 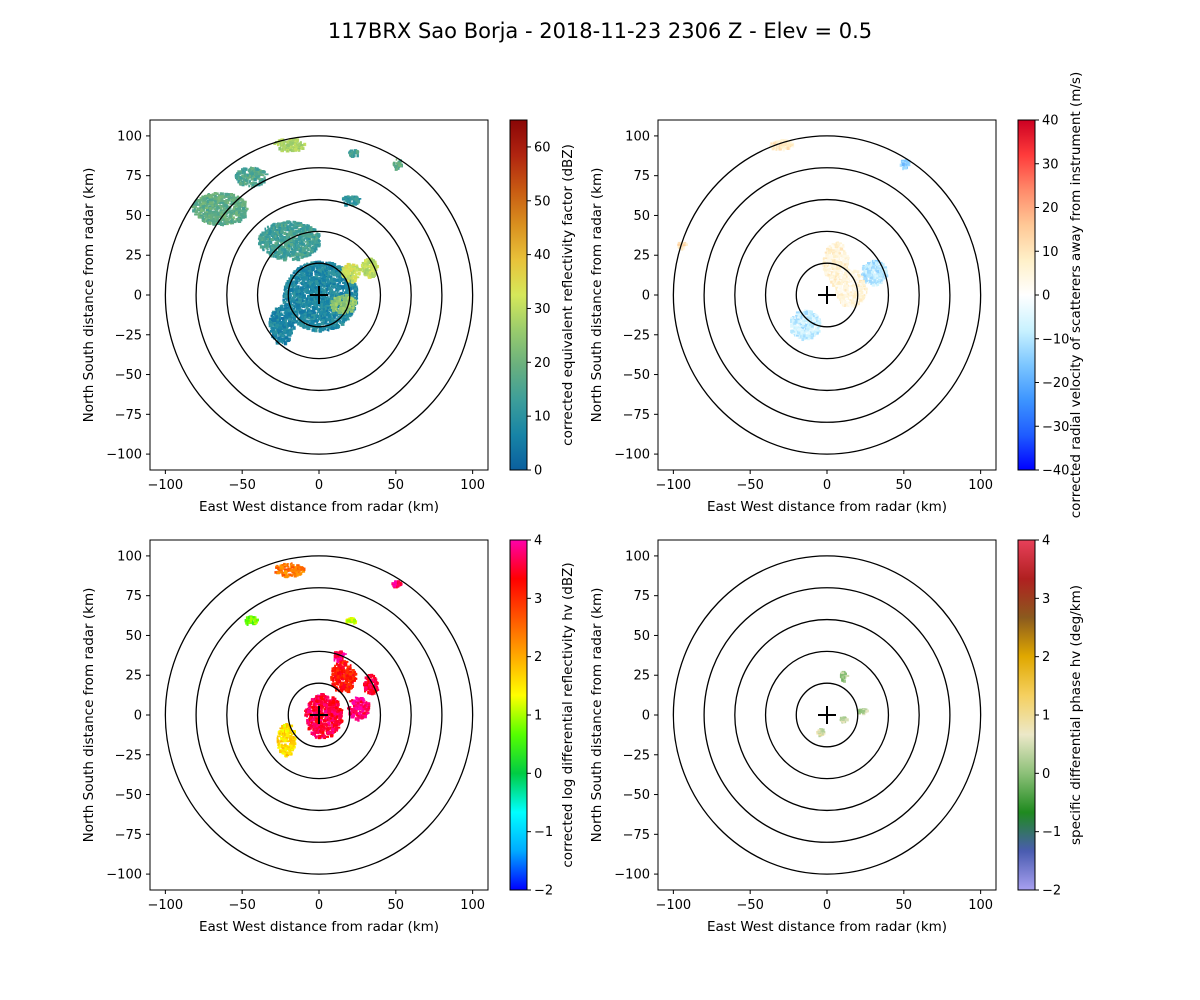 I want to click on x-tick-label: 0, so click(x=319, y=485).